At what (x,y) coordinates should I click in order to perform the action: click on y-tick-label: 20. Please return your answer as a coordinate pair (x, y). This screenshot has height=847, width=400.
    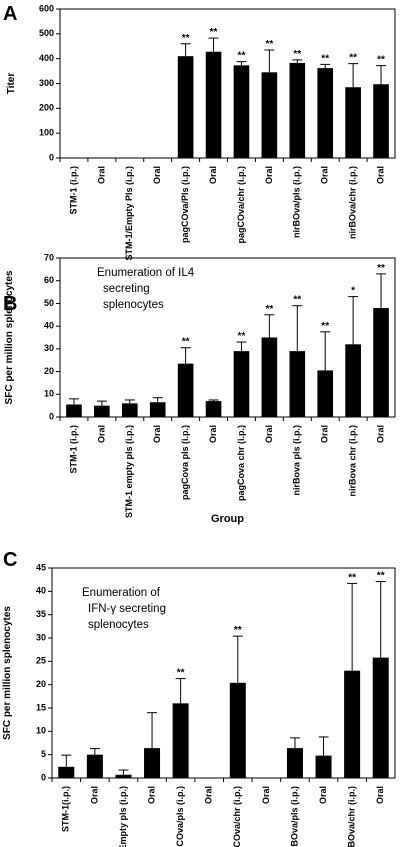
    Looking at the image, I should click on (41, 684).